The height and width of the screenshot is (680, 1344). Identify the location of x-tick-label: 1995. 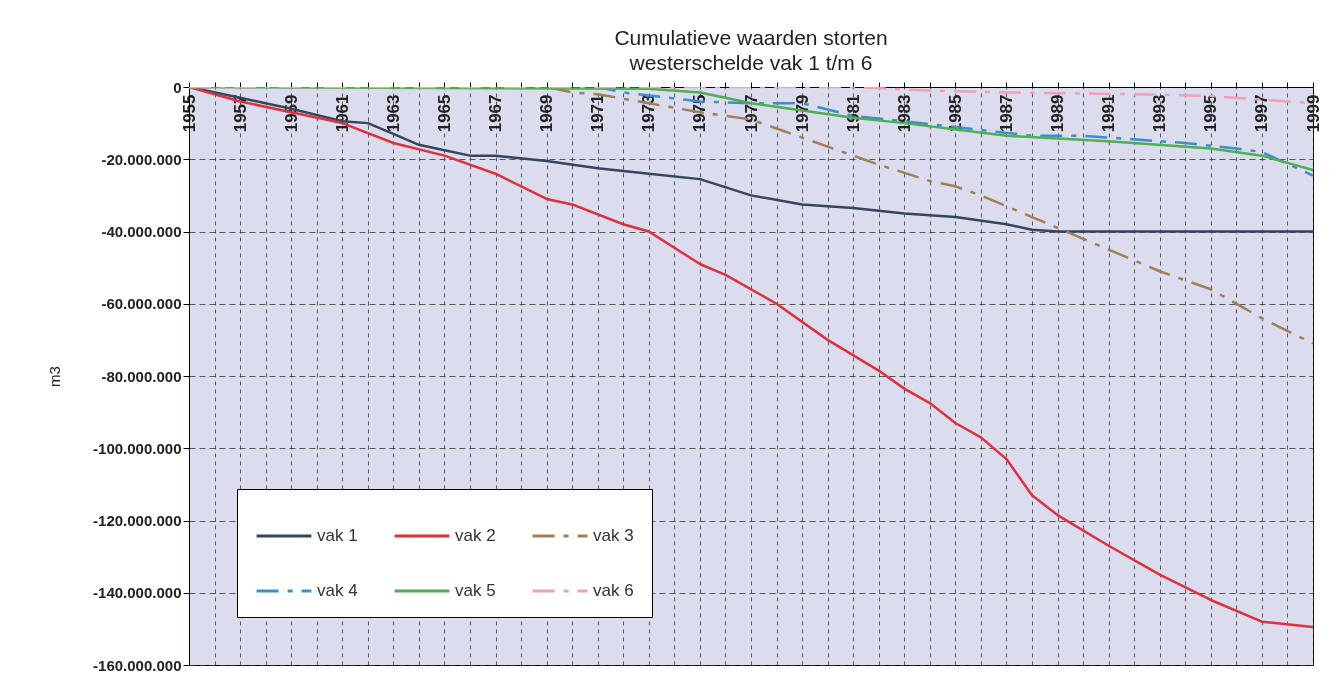
(1211, 113).